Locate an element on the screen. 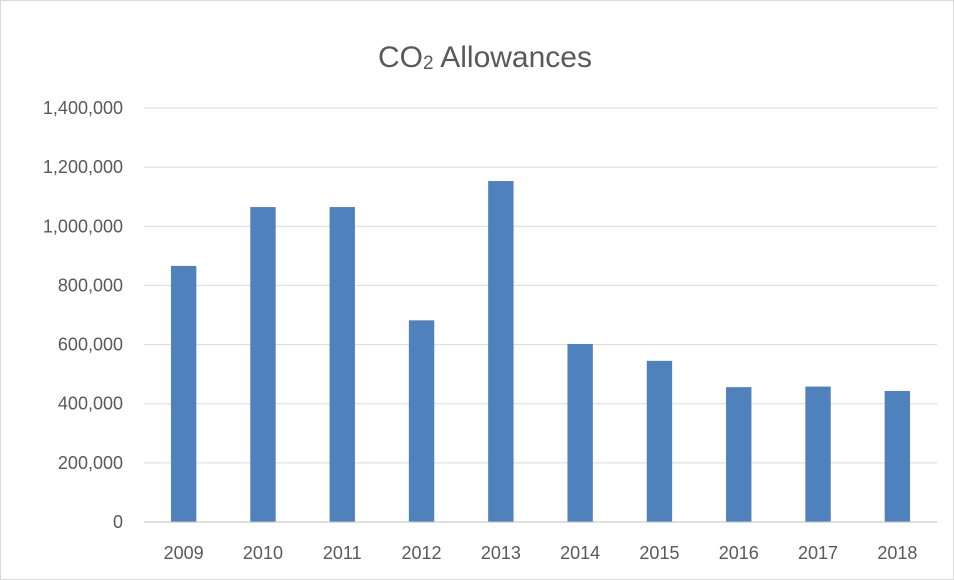  bar-2017 is located at coordinates (818, 454).